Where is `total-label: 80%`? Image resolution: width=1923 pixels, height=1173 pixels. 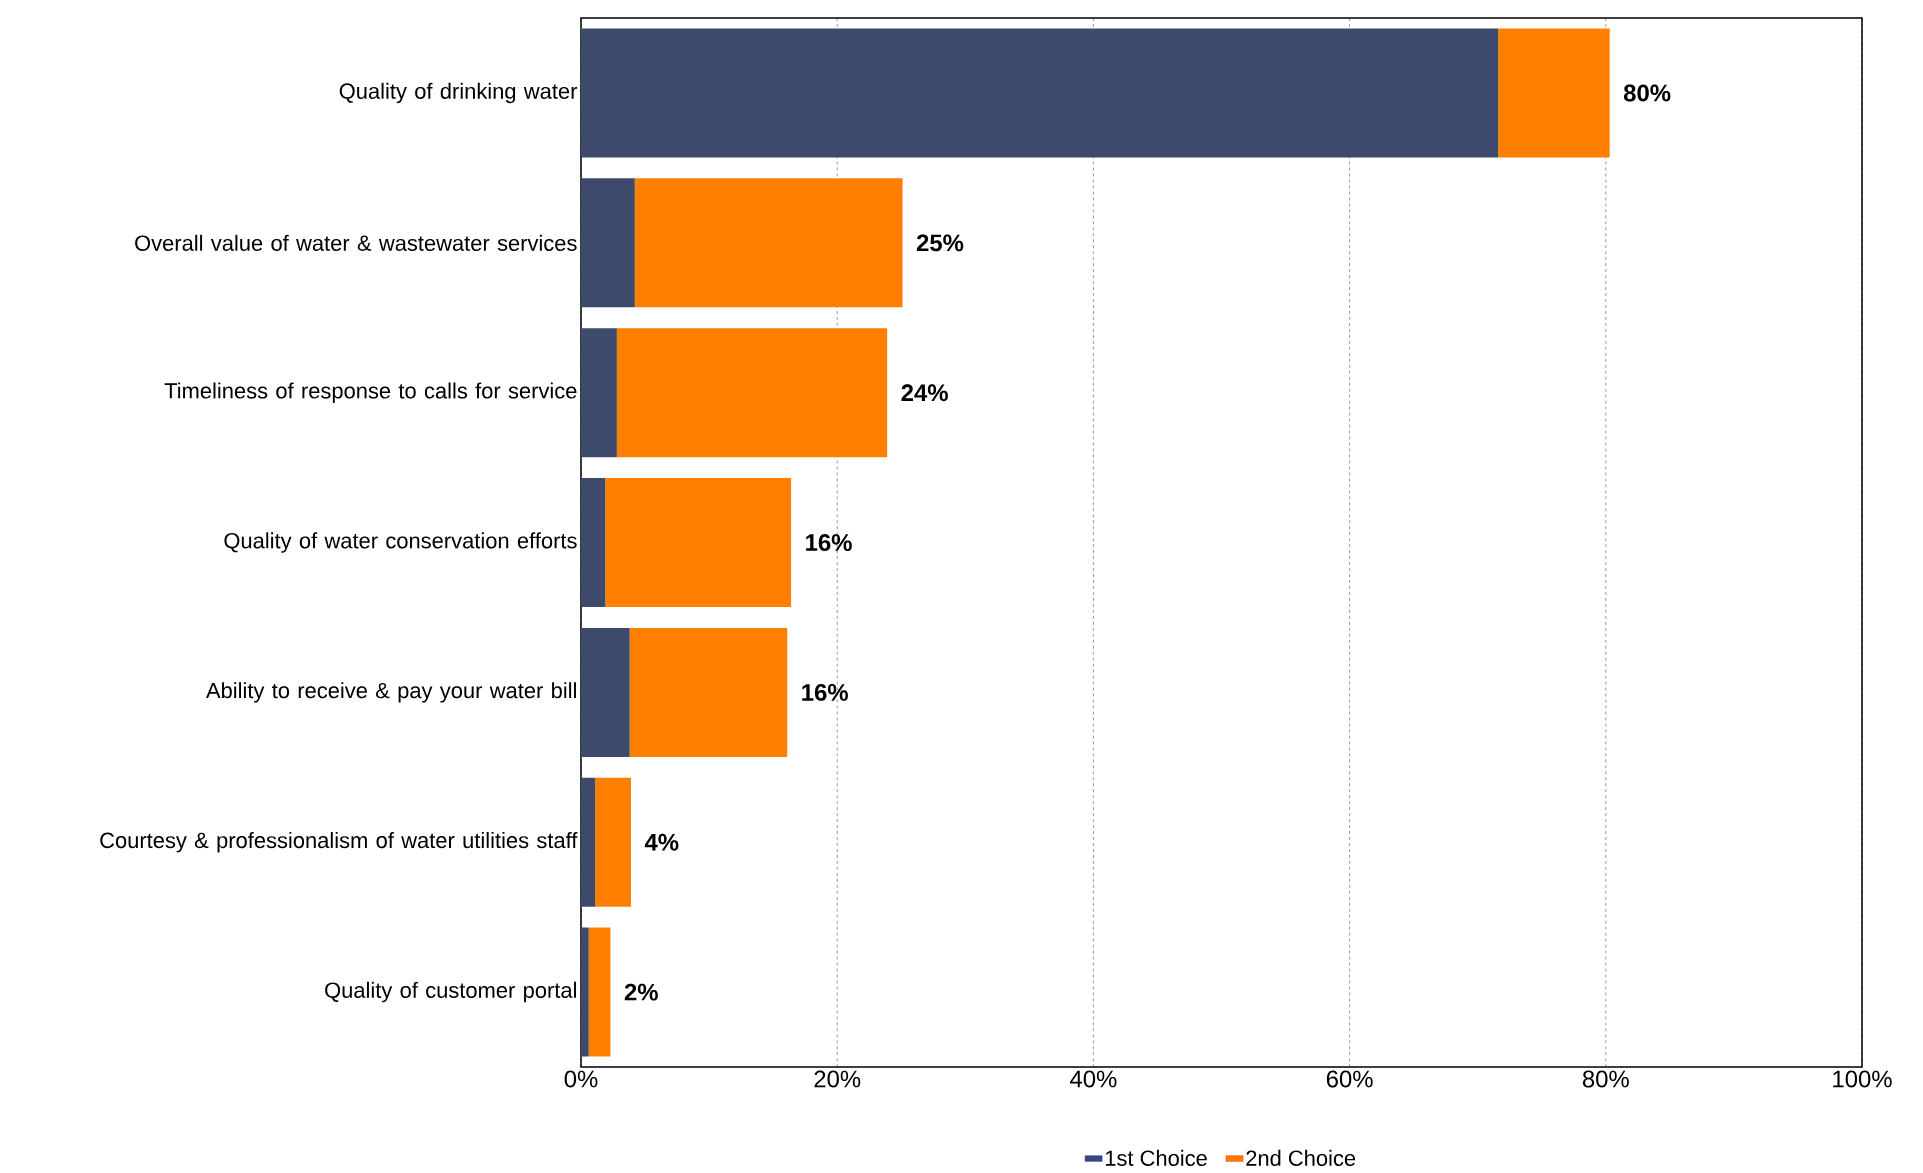 total-label: 80% is located at coordinates (1647, 93).